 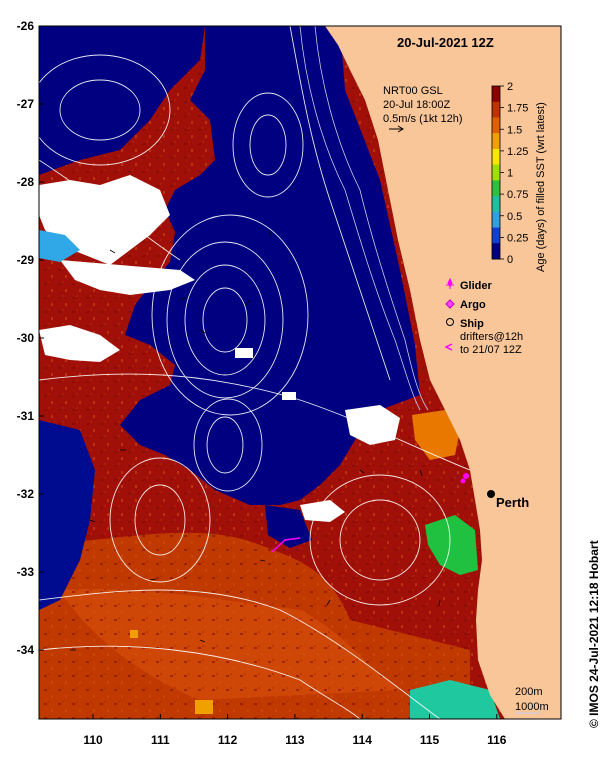 I want to click on lat-tick-label: -31, so click(x=26, y=416).